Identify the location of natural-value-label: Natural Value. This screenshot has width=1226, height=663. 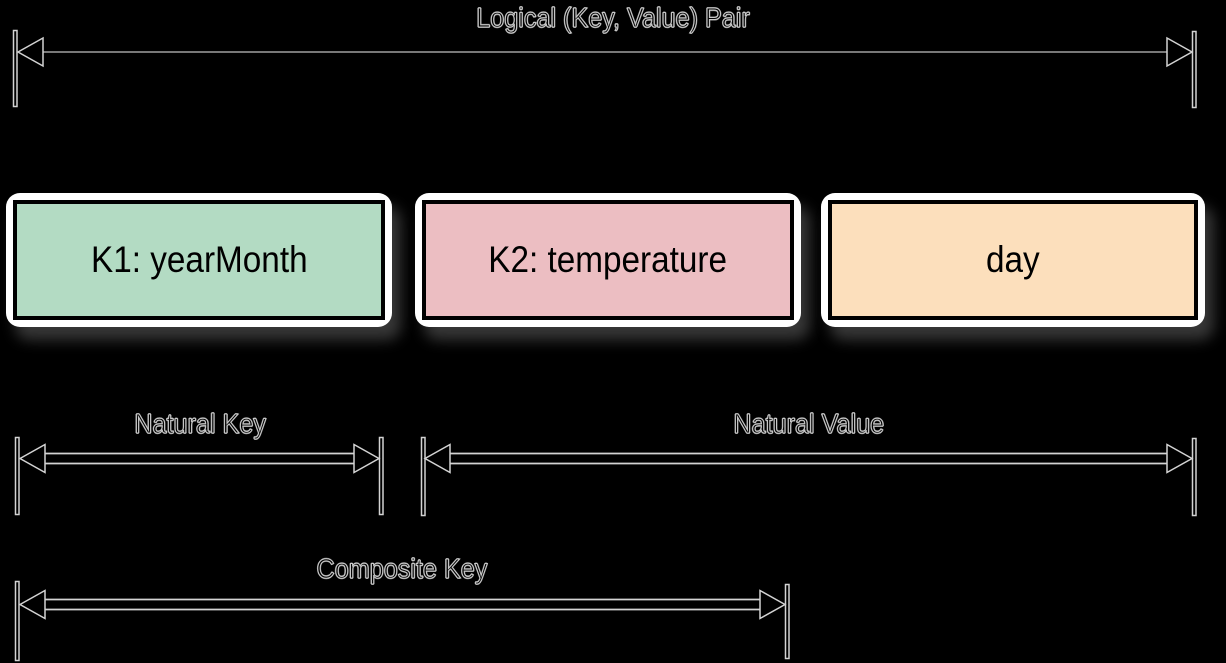
(809, 424).